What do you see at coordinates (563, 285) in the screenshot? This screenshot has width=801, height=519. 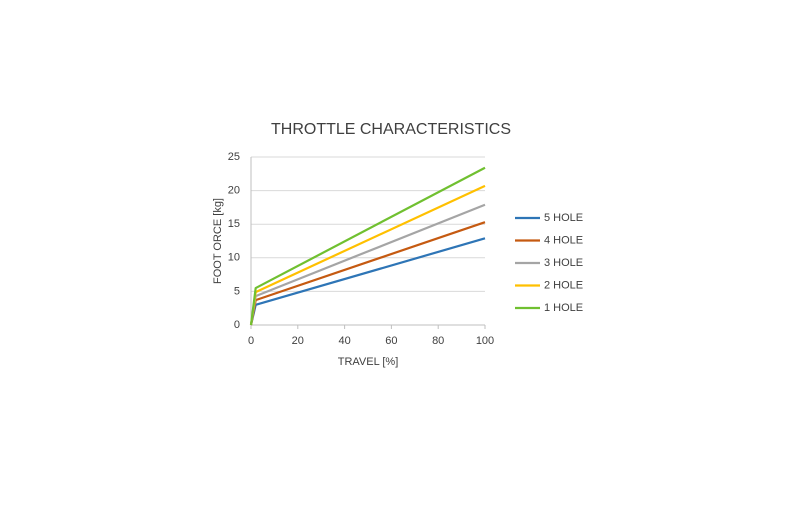 I see `legend-label: 2 HOLE` at bounding box center [563, 285].